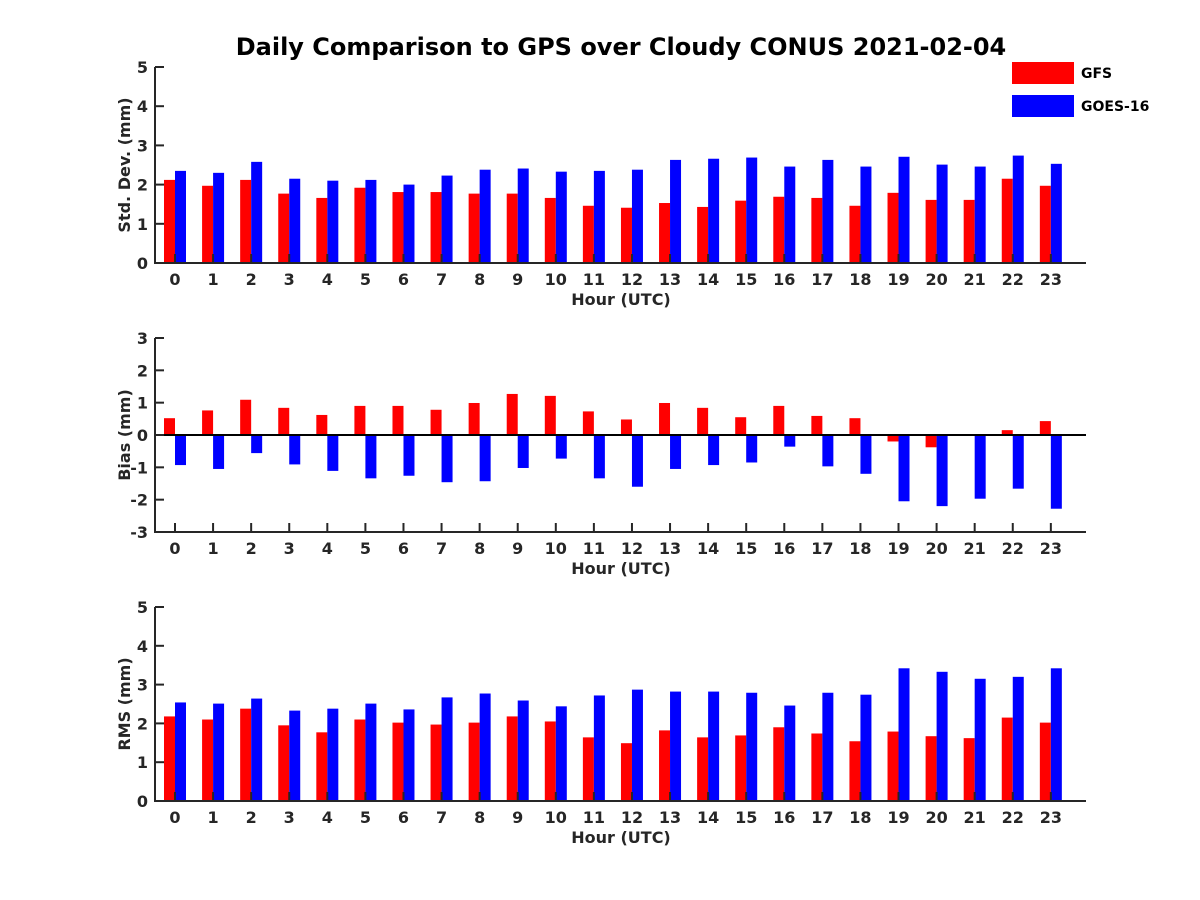 This screenshot has height=900, width=1200. I want to click on x-tick-label: 8, so click(479, 279).